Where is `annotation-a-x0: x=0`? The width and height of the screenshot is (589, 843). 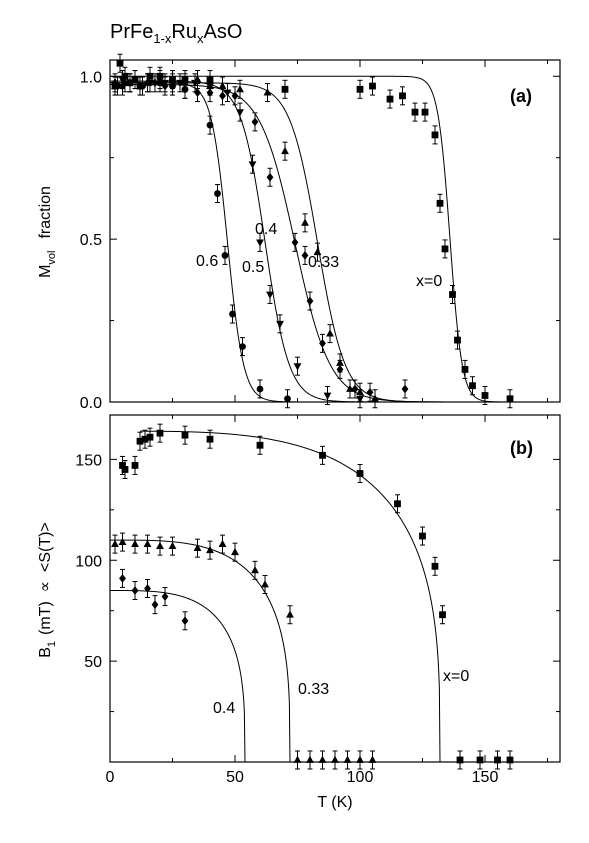
annotation-a-x0: x=0 is located at coordinates (429, 281).